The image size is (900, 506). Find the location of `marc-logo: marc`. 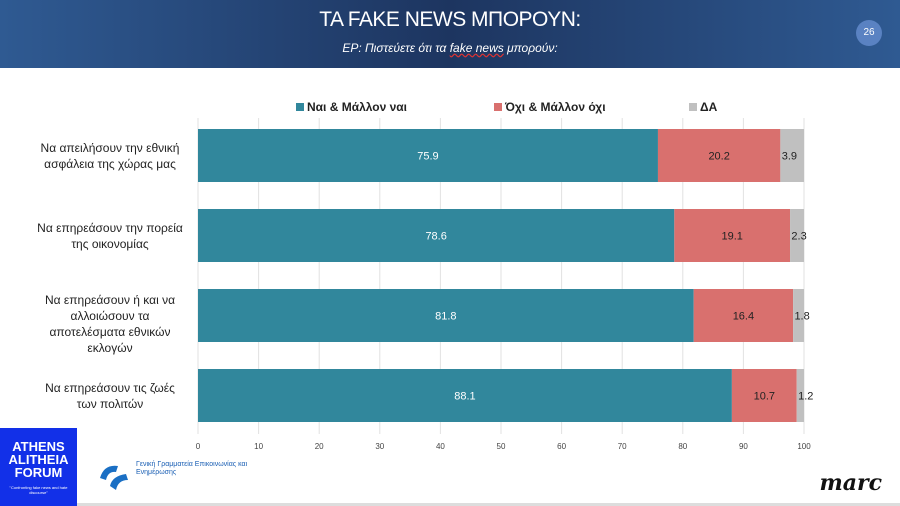

marc-logo: marc is located at coordinates (850, 483).